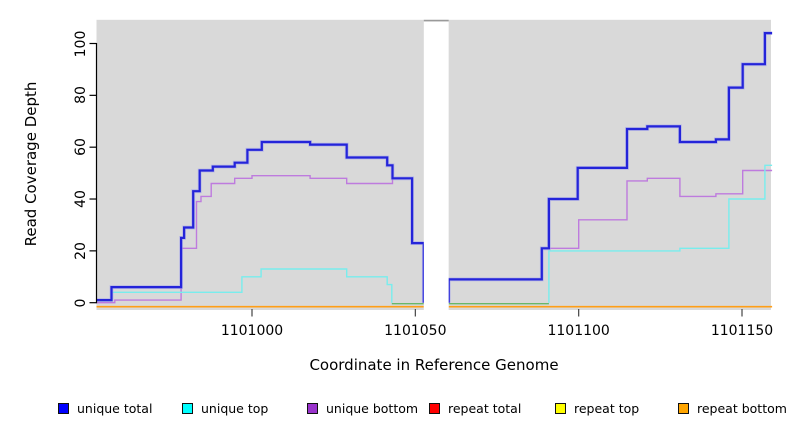  What do you see at coordinates (81, 199) in the screenshot?
I see `y-tick-label: 40` at bounding box center [81, 199].